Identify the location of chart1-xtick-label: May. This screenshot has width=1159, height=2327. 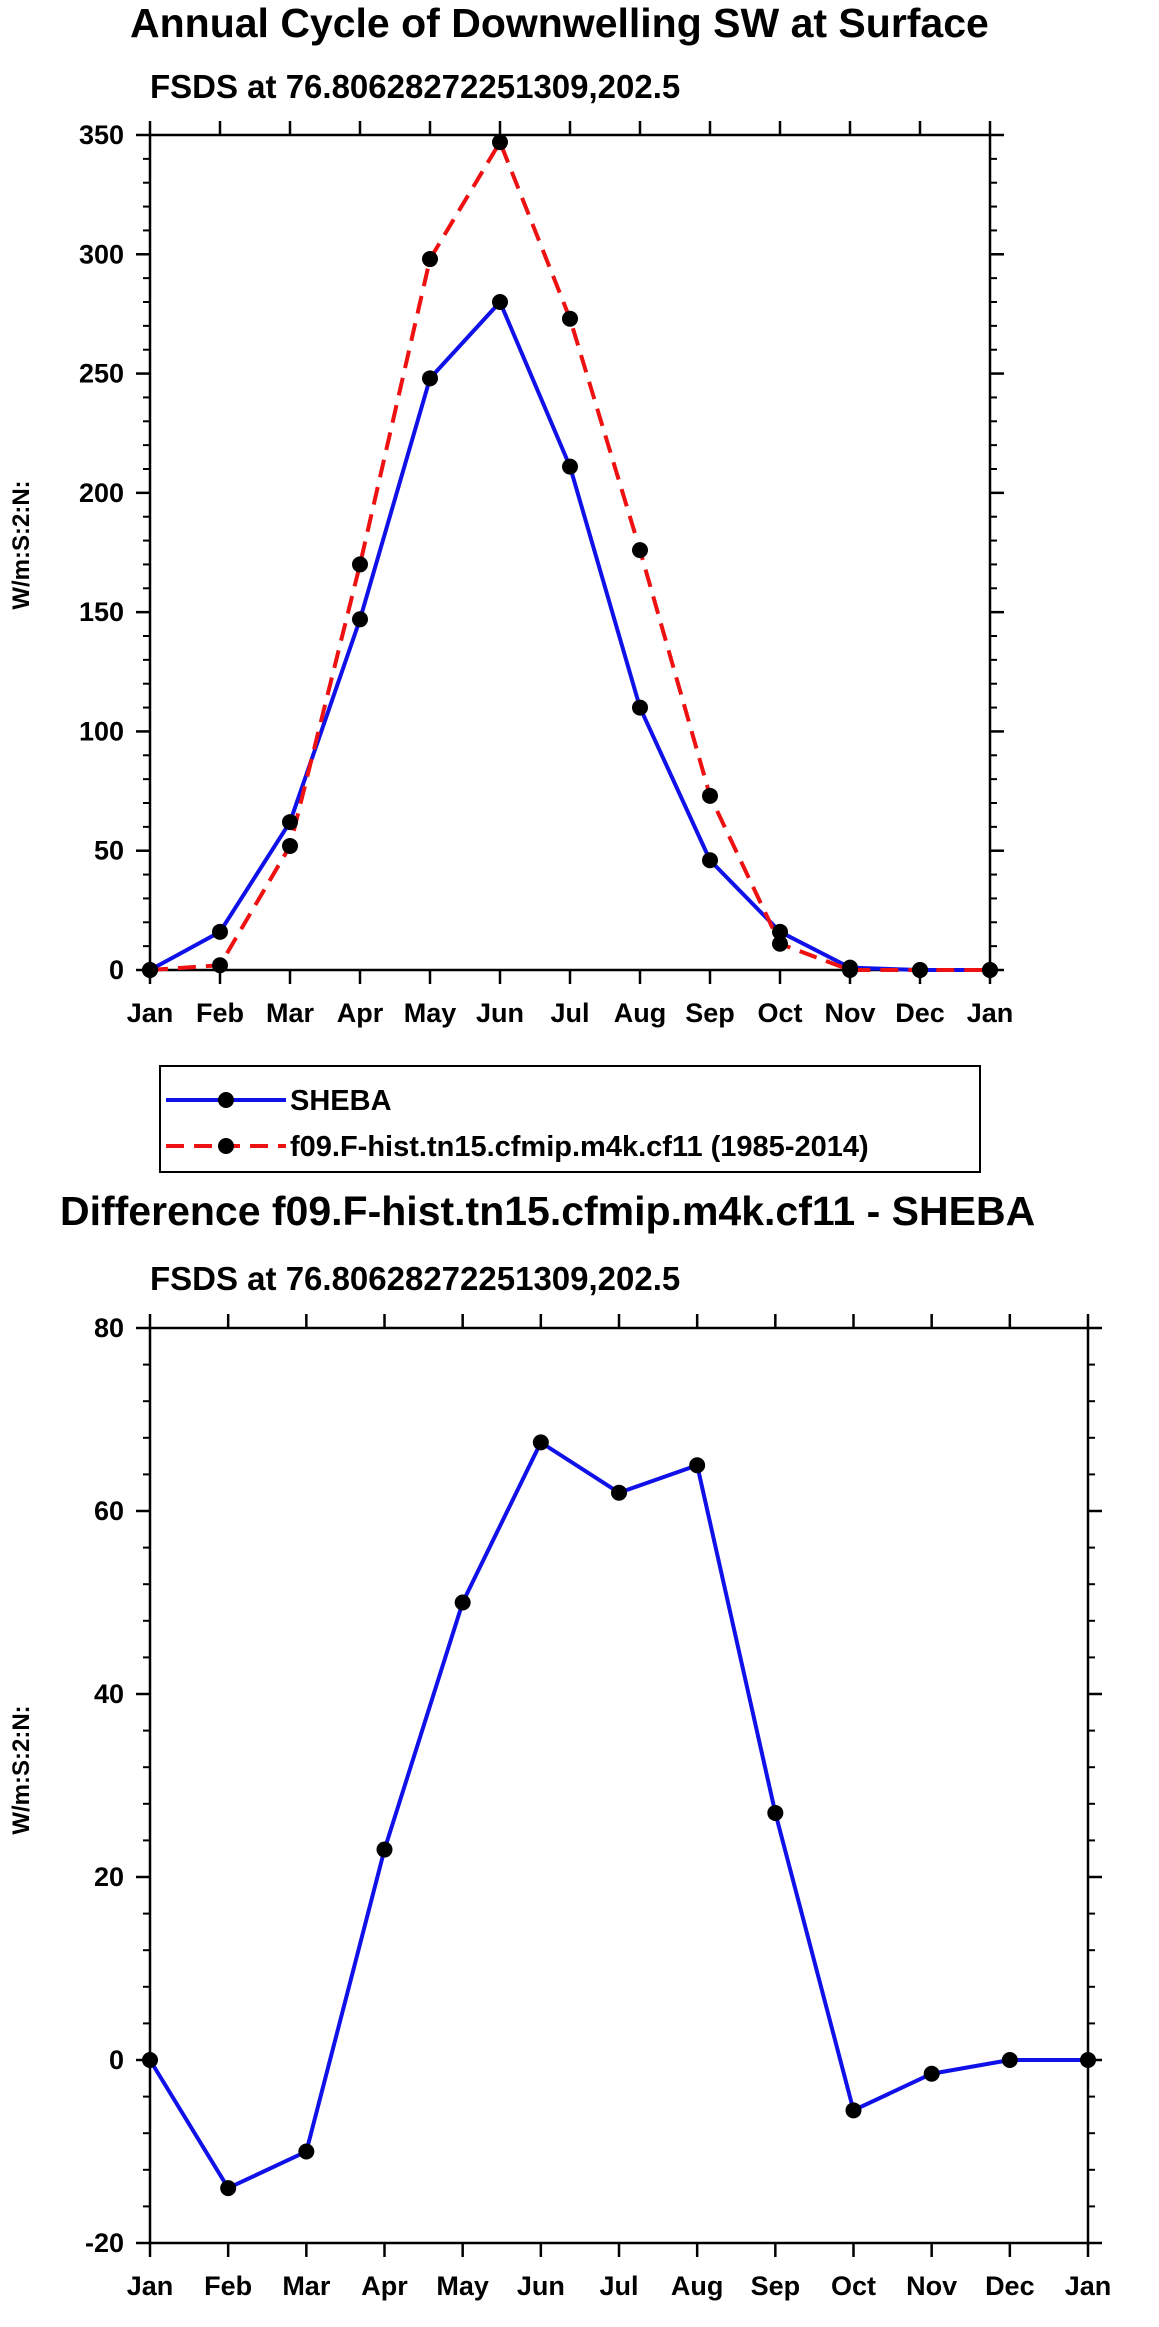
(430, 1013).